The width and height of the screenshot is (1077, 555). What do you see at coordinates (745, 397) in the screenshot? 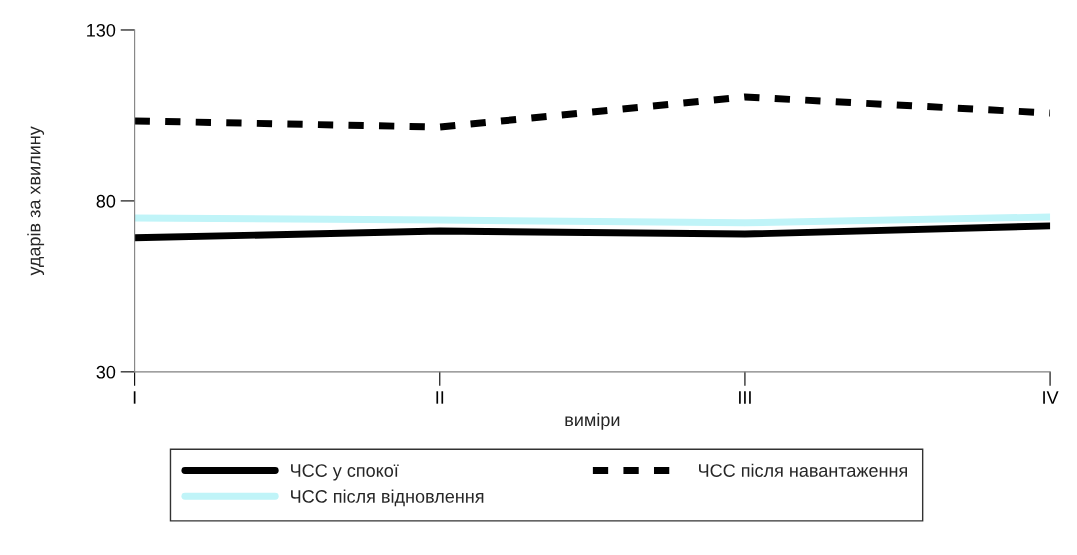
I see `x-tick-label: III` at bounding box center [745, 397].